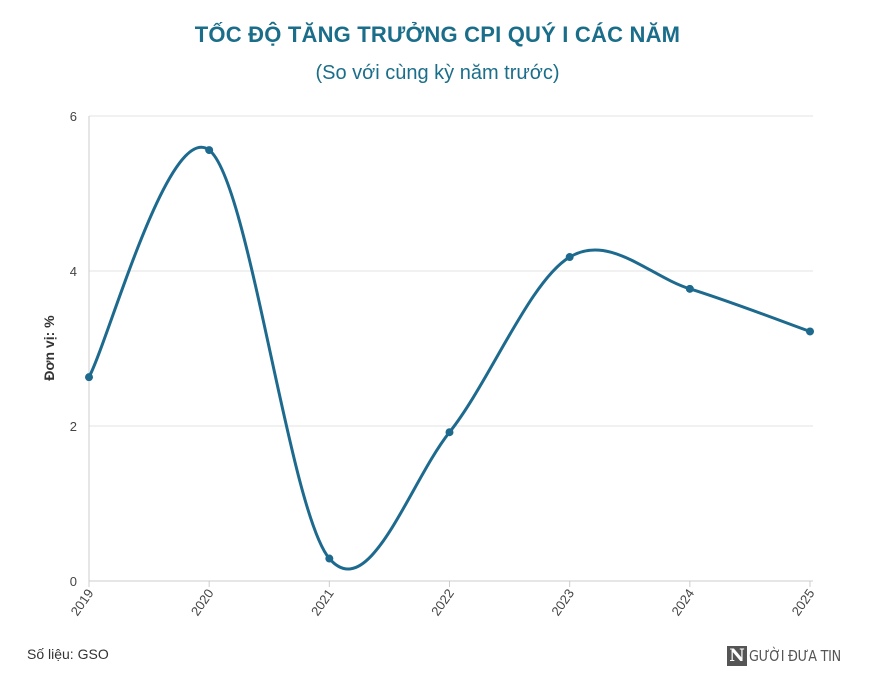 The image size is (875, 697). What do you see at coordinates (202, 602) in the screenshot?
I see `x-tick-label: 2020` at bounding box center [202, 602].